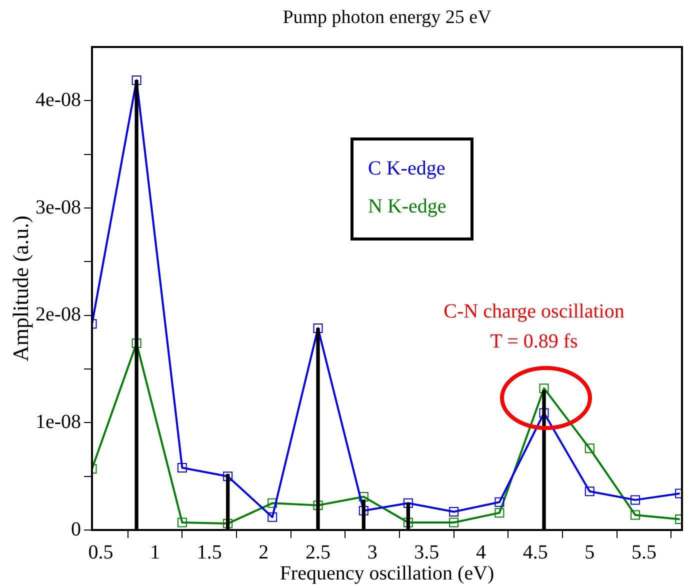 This screenshot has height=586, width=689. What do you see at coordinates (58, 207) in the screenshot?
I see `y-tick-label: 3e-08` at bounding box center [58, 207].